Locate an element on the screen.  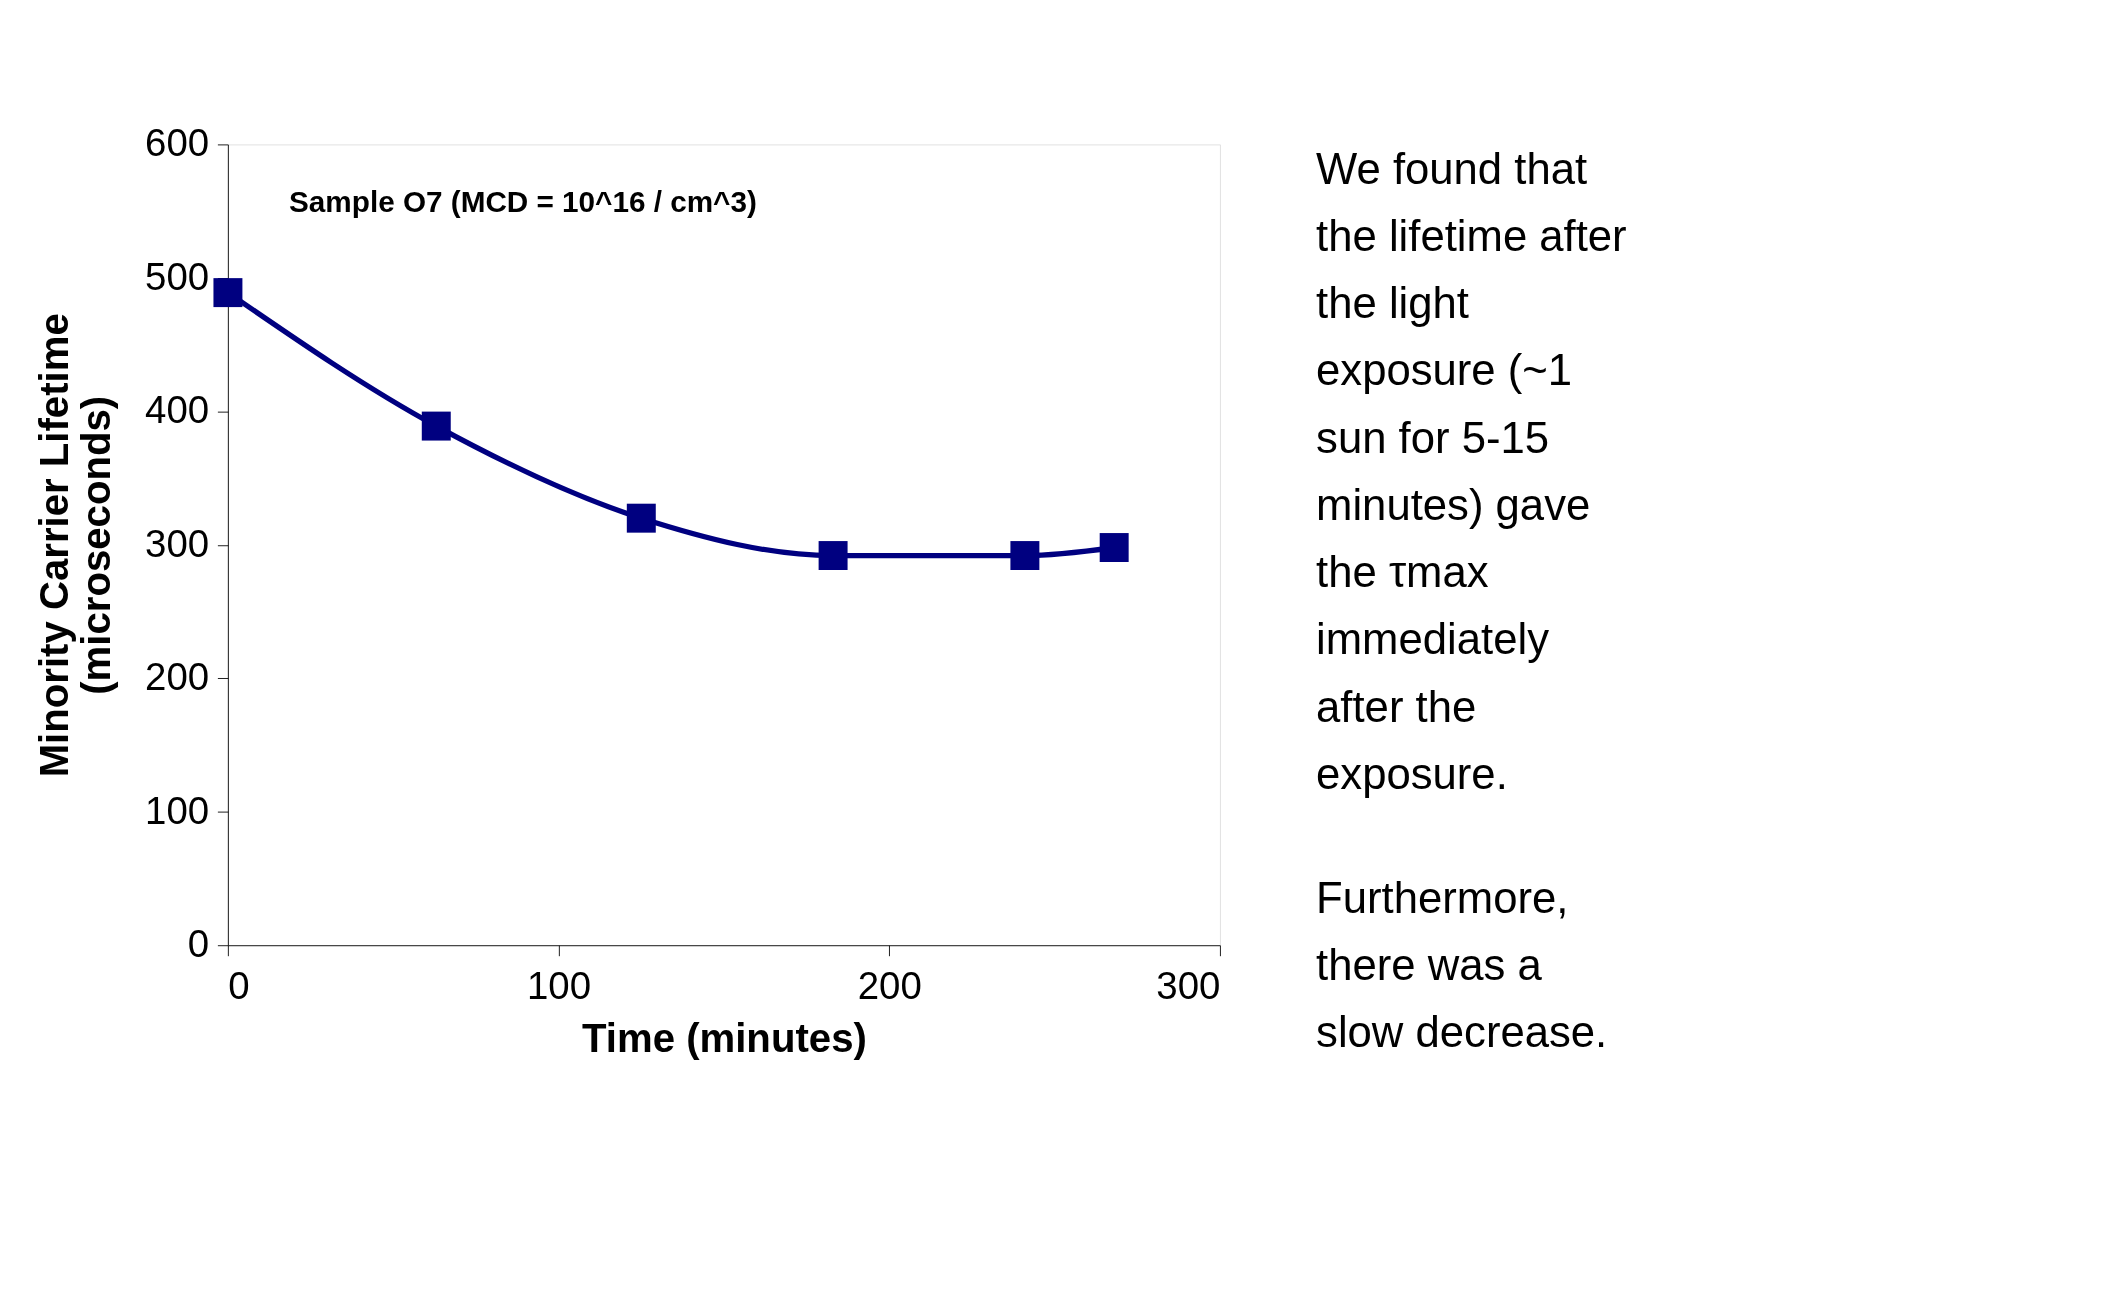
x-tick-label: 100 is located at coordinates (559, 985).